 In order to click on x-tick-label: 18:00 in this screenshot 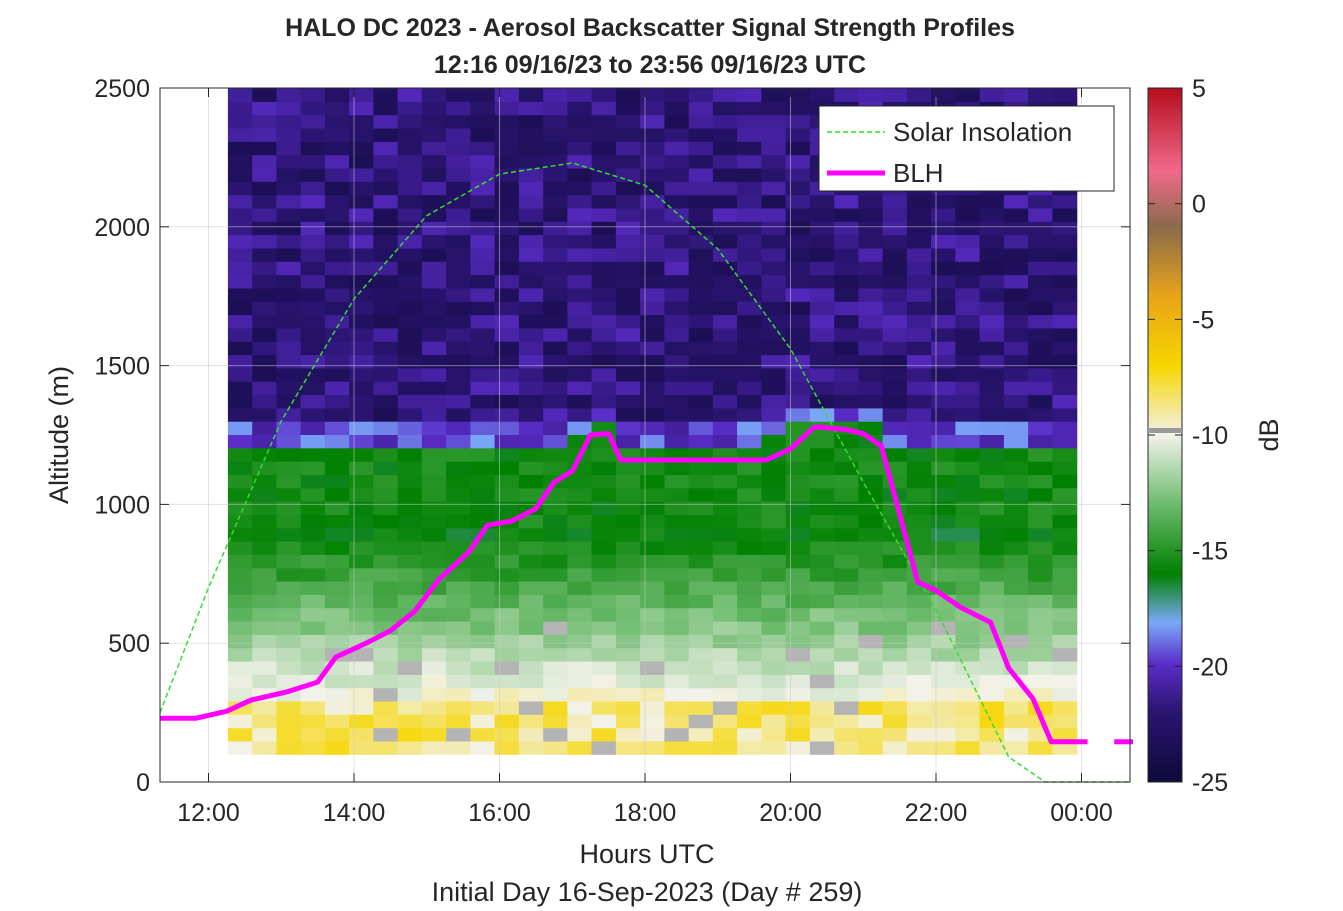, I will do `click(645, 813)`.